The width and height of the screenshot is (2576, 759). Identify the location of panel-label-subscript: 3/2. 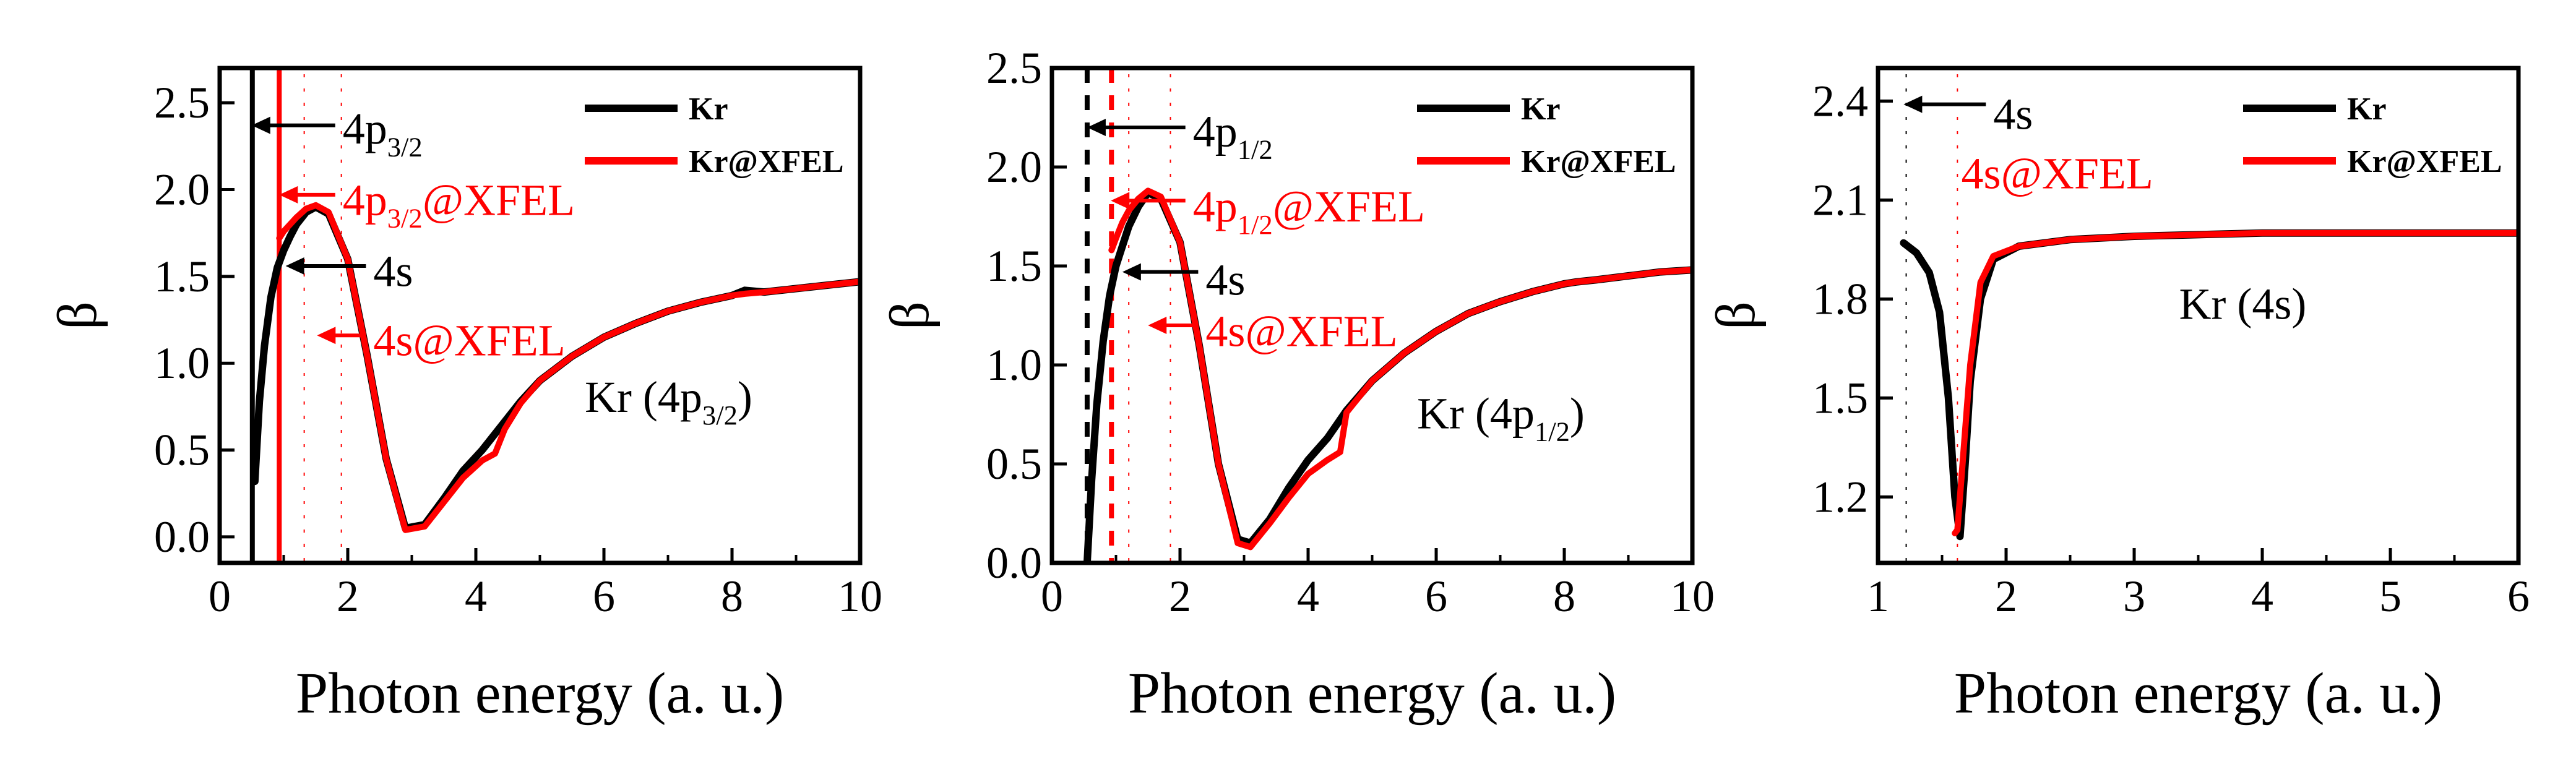
(720, 415).